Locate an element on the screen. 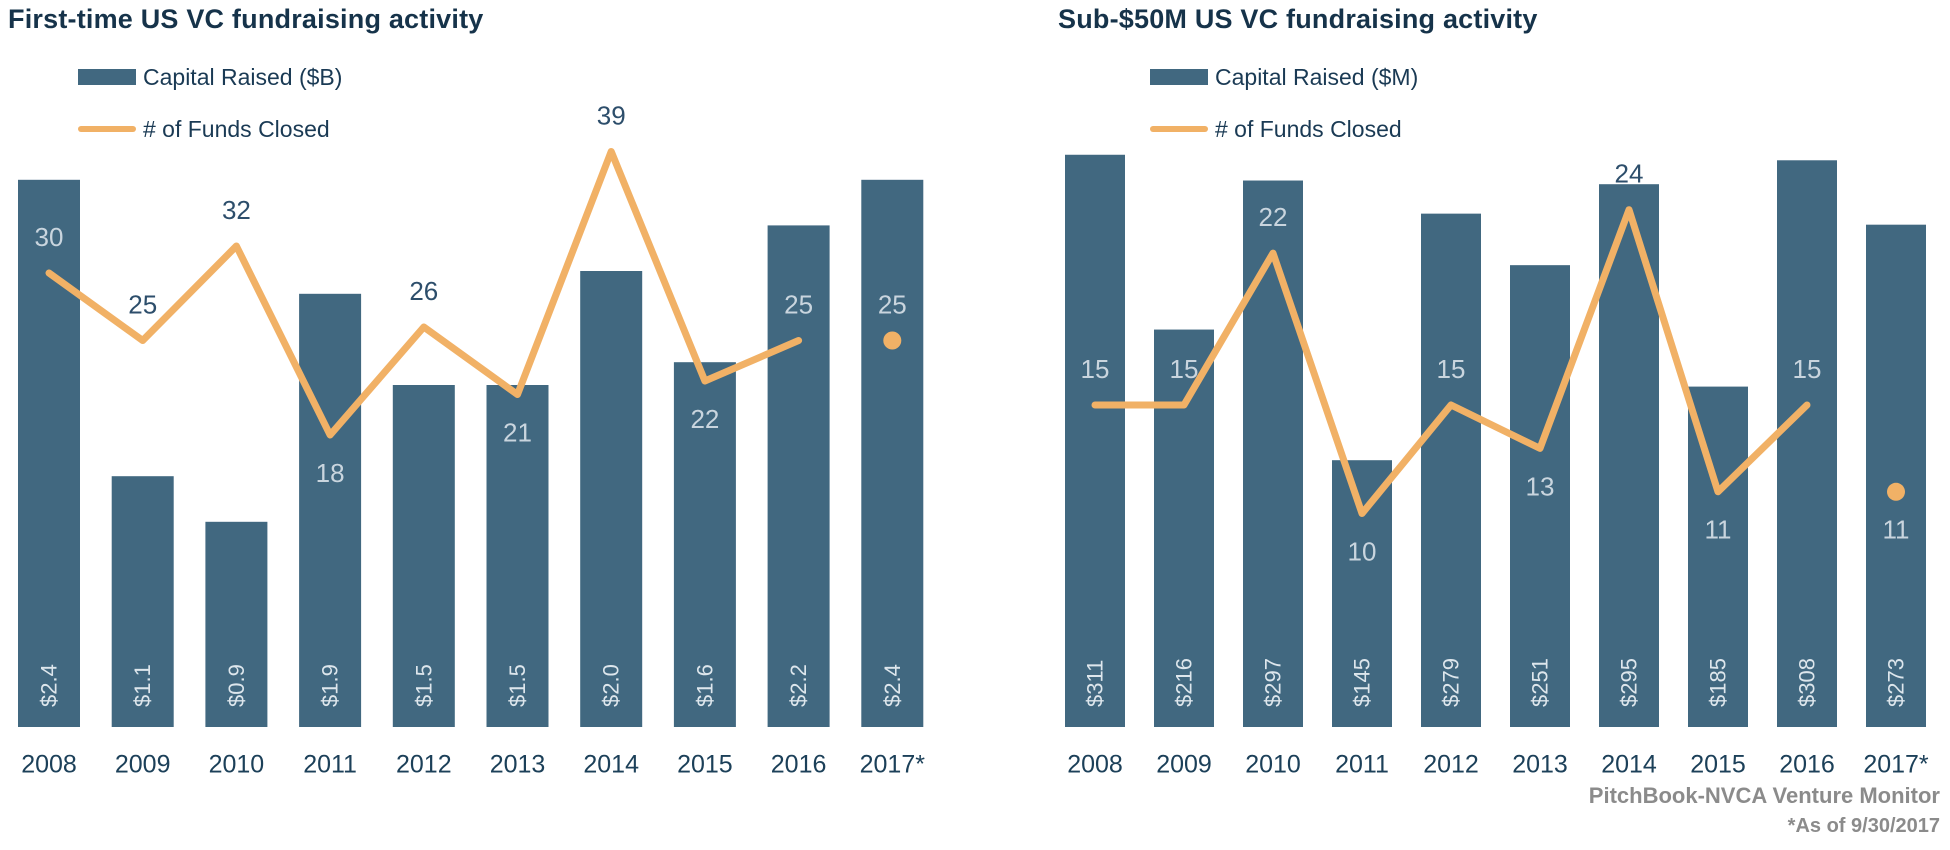  funds-point-label: 21 is located at coordinates (517, 432).